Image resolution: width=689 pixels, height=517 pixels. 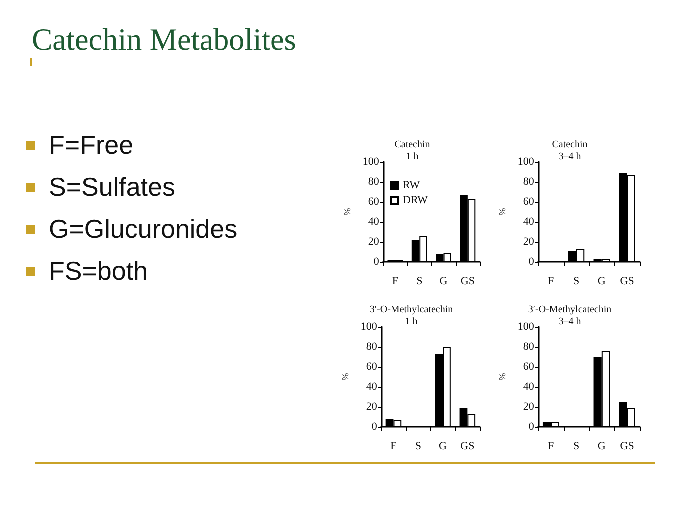 I want to click on text: S=Sulfates, so click(x=112, y=187).